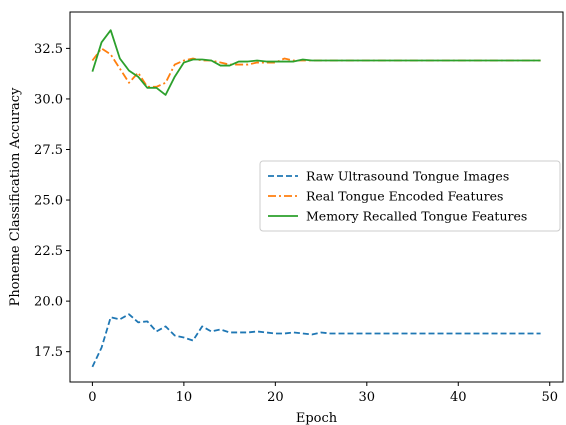  What do you see at coordinates (407, 176) in the screenshot?
I see `legend-label-1: Raw Ultrasound Tongue Images` at bounding box center [407, 176].